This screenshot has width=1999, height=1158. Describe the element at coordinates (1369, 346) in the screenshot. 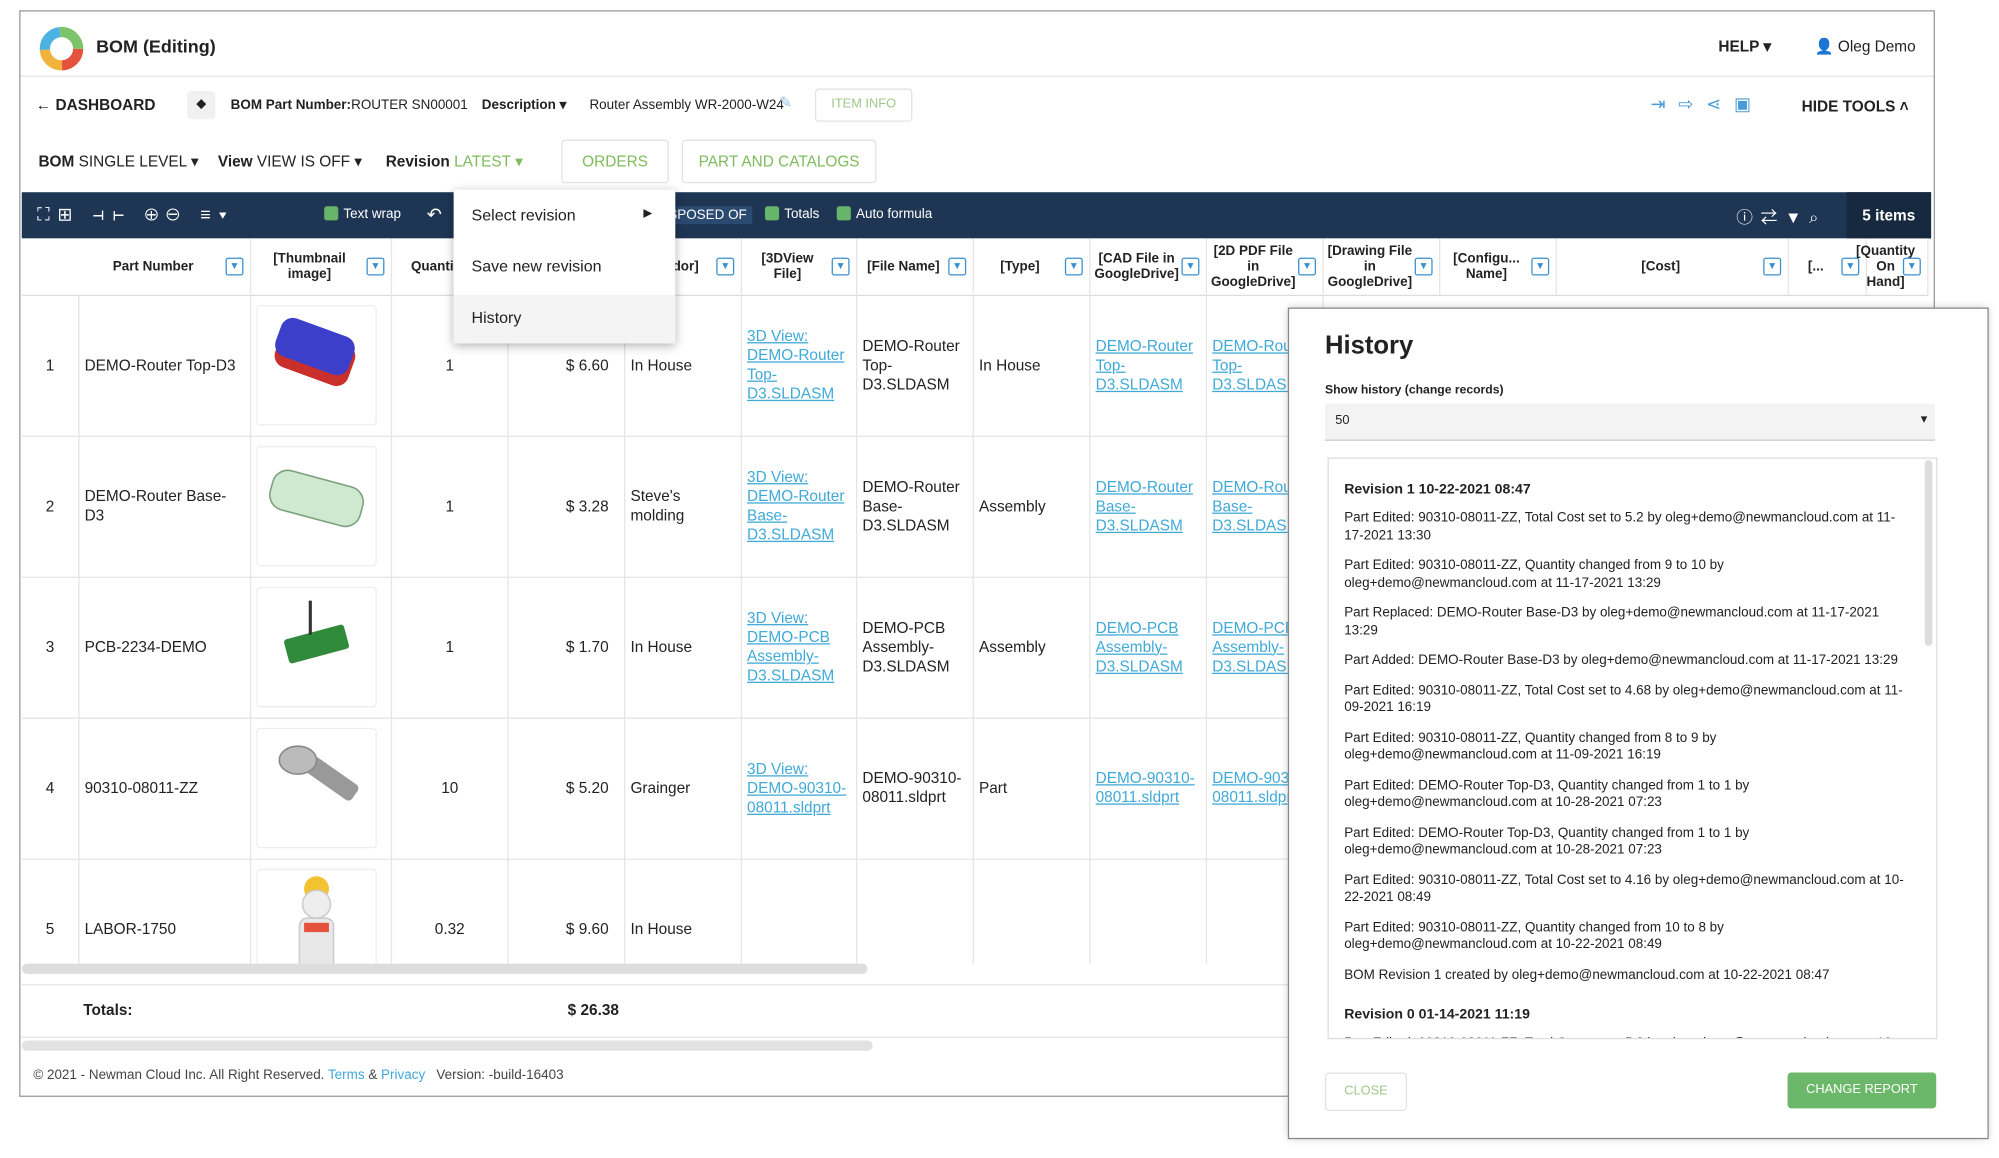

I see `dialog-title: History` at that location.